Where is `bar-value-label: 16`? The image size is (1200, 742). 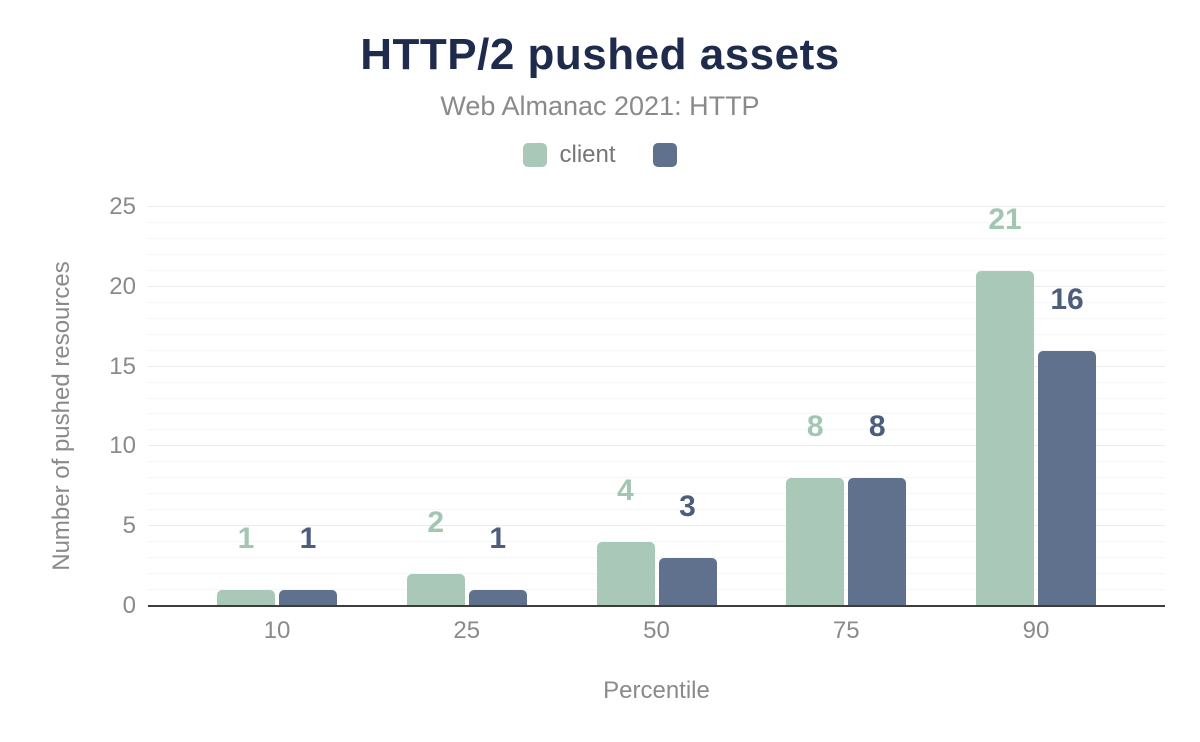
bar-value-label: 16 is located at coordinates (1067, 299).